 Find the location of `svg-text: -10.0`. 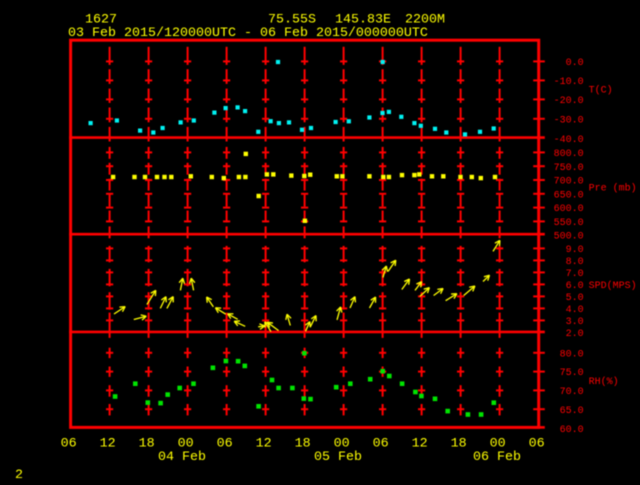

svg-text: -10.0 is located at coordinates (569, 82).